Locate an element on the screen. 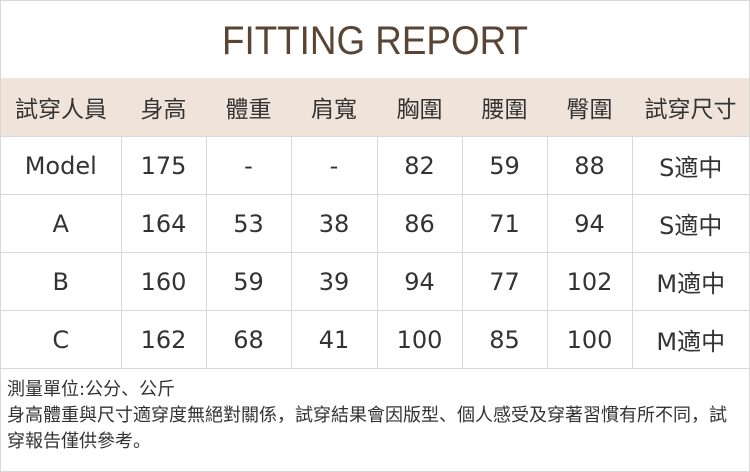  table-cell: 86 is located at coordinates (419, 223).